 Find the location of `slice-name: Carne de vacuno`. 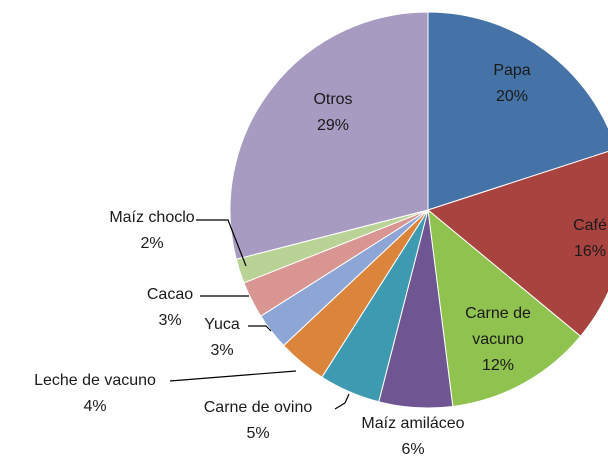

slice-name: Carne de vacuno is located at coordinates (498, 326).